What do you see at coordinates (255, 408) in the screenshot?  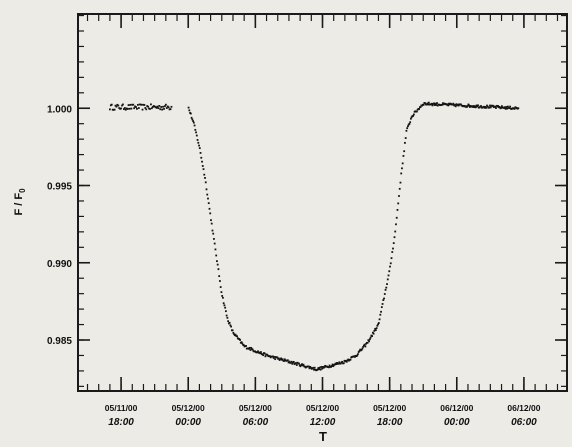 I see `x-tick-date: 05/12/00` at bounding box center [255, 408].